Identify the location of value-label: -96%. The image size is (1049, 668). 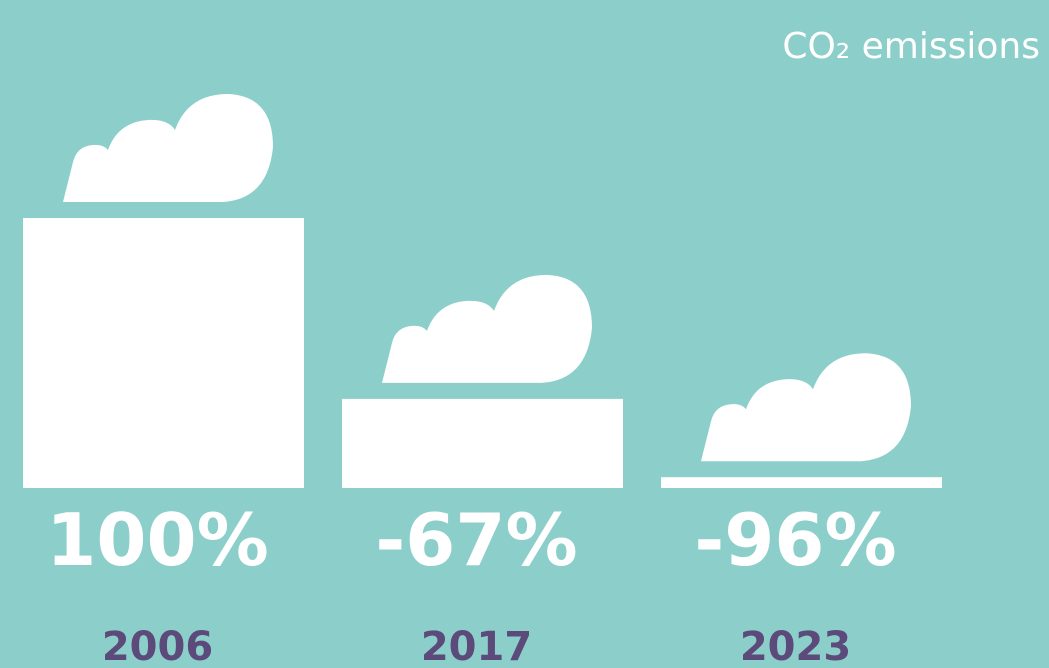
(795, 540).